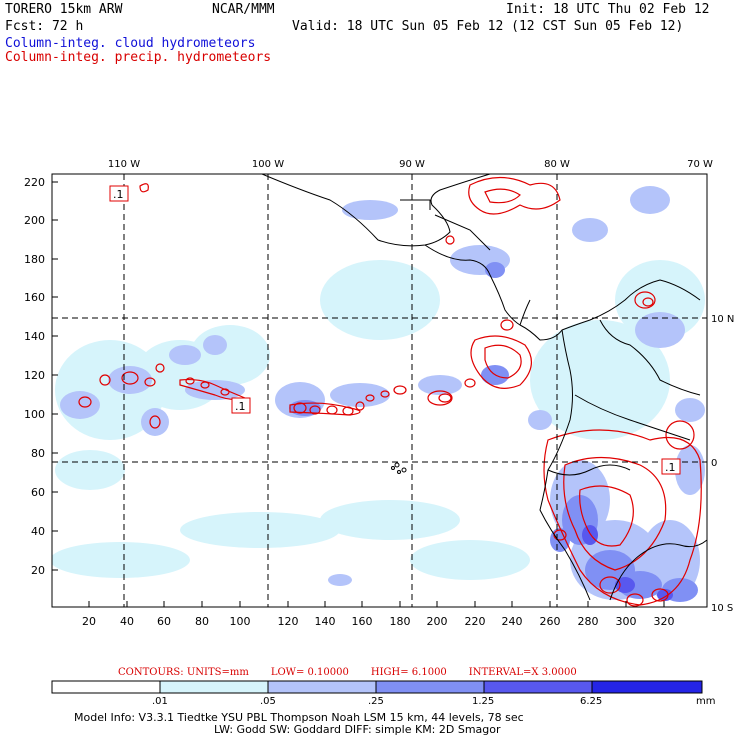 Image resolution: width=740 pixels, height=740 pixels. I want to click on y-tick: 140, so click(34, 336).